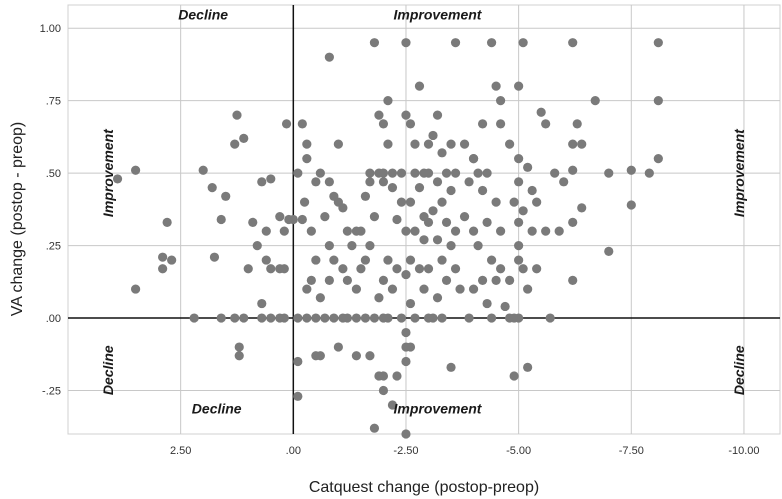 The width and height of the screenshot is (782, 499). I want to click on y-axis-title: VA change (postop - preop), so click(17, 219).